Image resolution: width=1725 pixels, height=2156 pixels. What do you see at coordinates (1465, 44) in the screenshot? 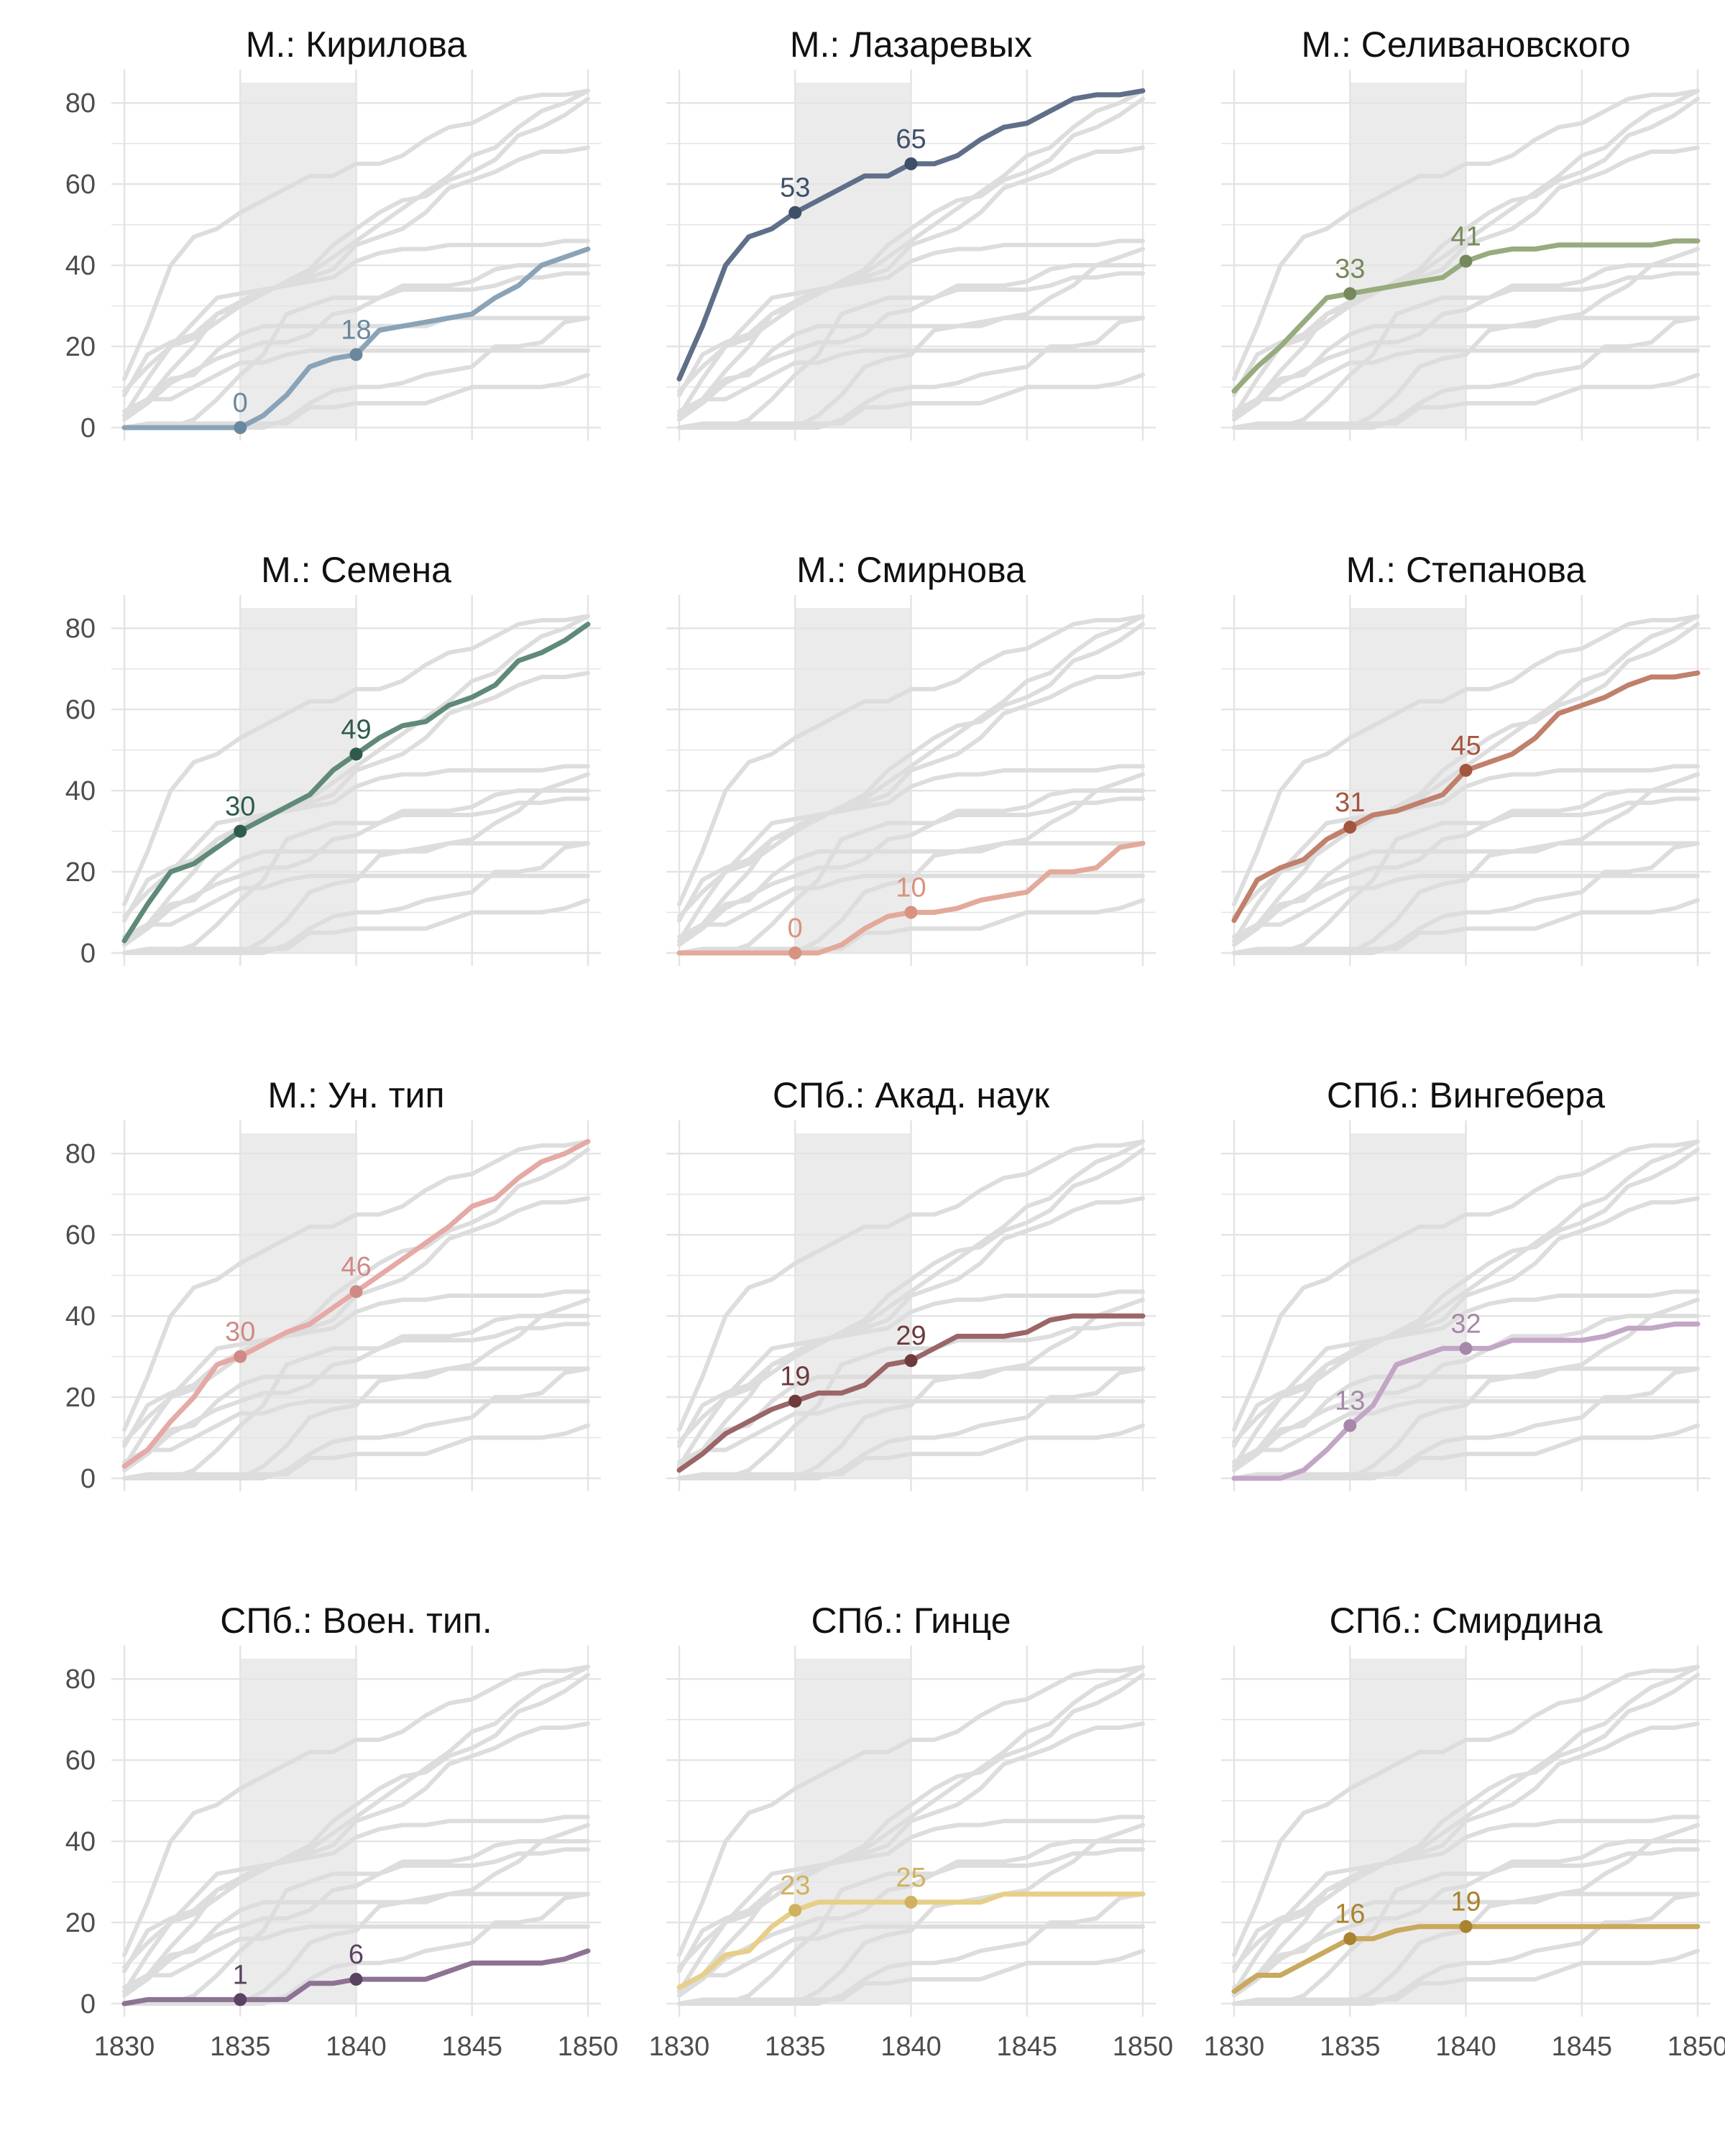
I see `panel-title: М.: Селивановского` at bounding box center [1465, 44].